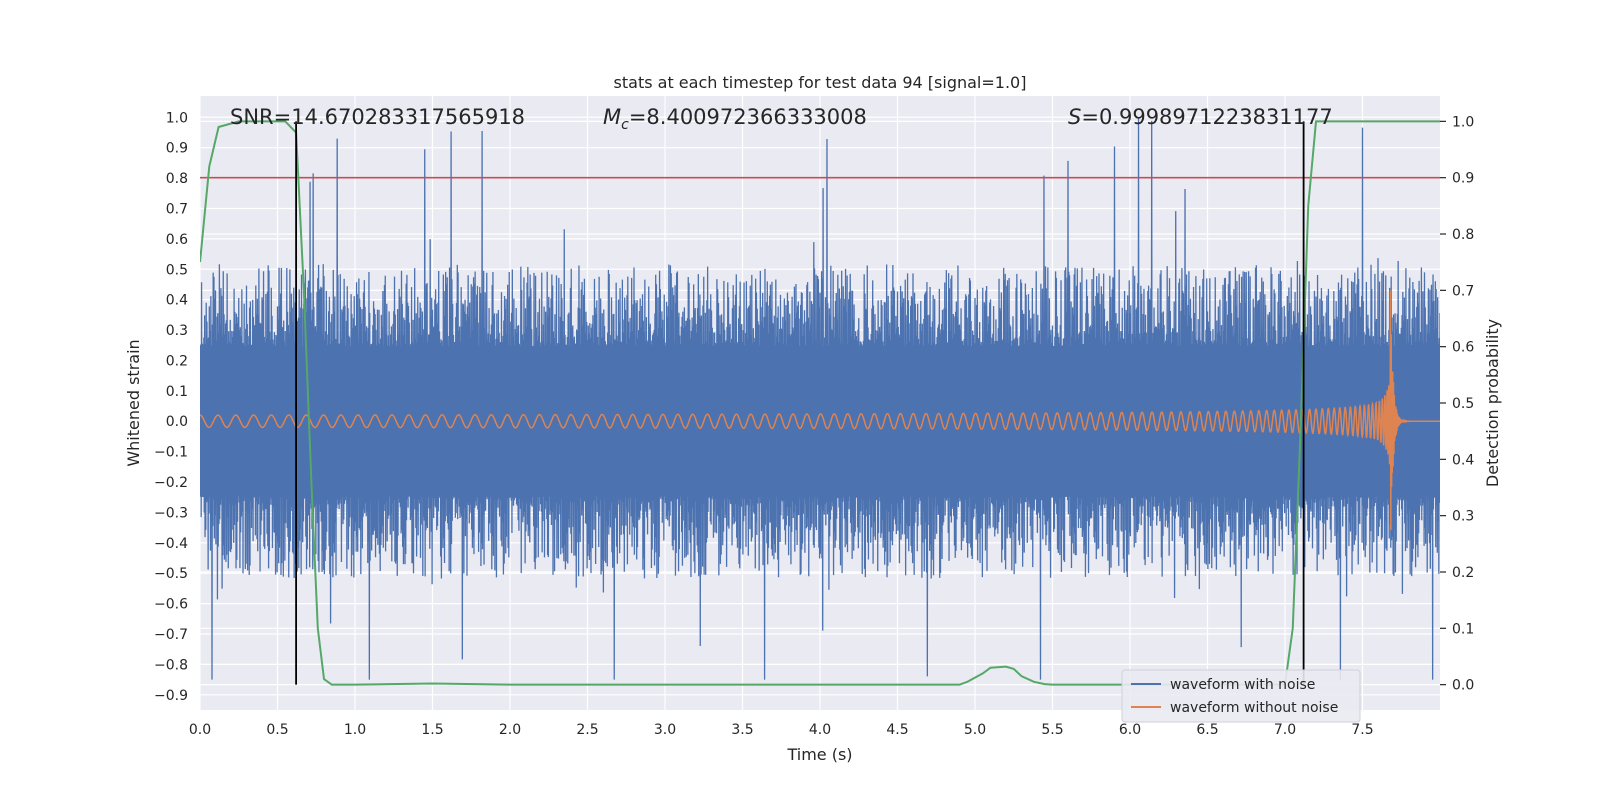 This screenshot has width=1600, height=800. What do you see at coordinates (897, 730) in the screenshot?
I see `x-tick-label: 4.5` at bounding box center [897, 730].